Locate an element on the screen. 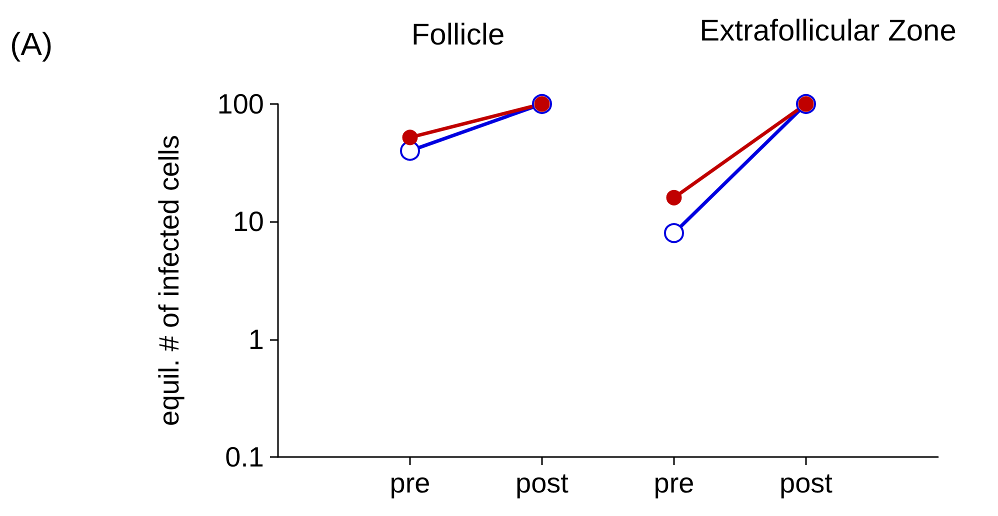 This screenshot has width=998, height=516. y-axis-title: equil. # of infected cells is located at coordinates (169, 280).